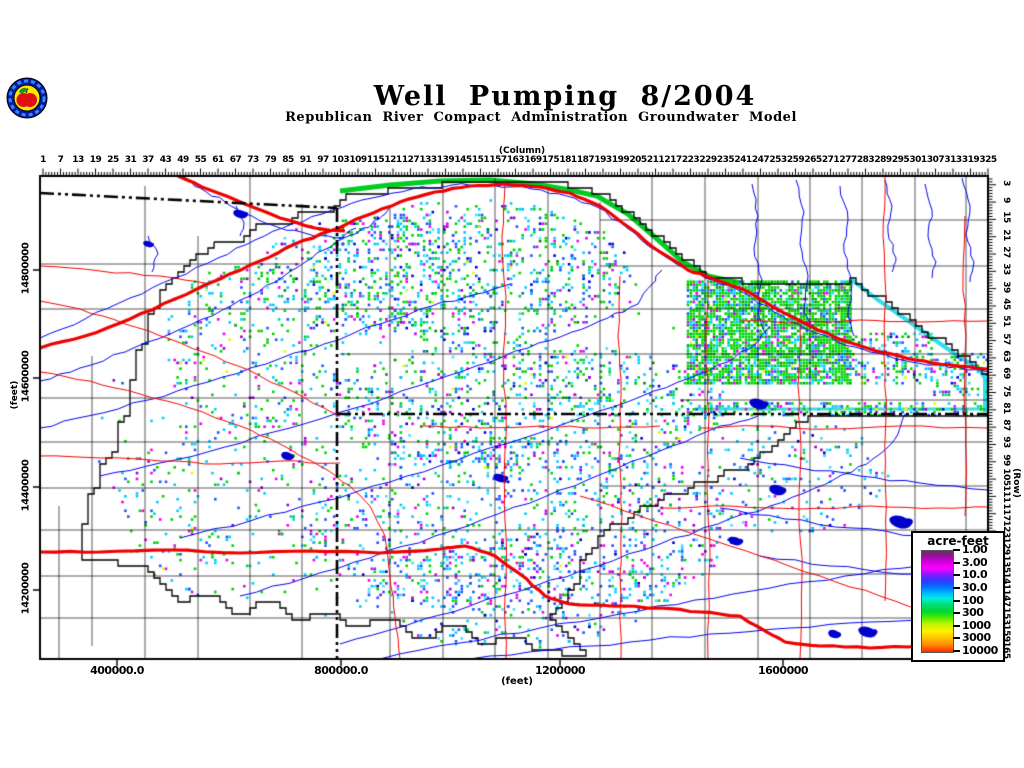  I want to click on column-tick-label: 133, so click(428, 160).